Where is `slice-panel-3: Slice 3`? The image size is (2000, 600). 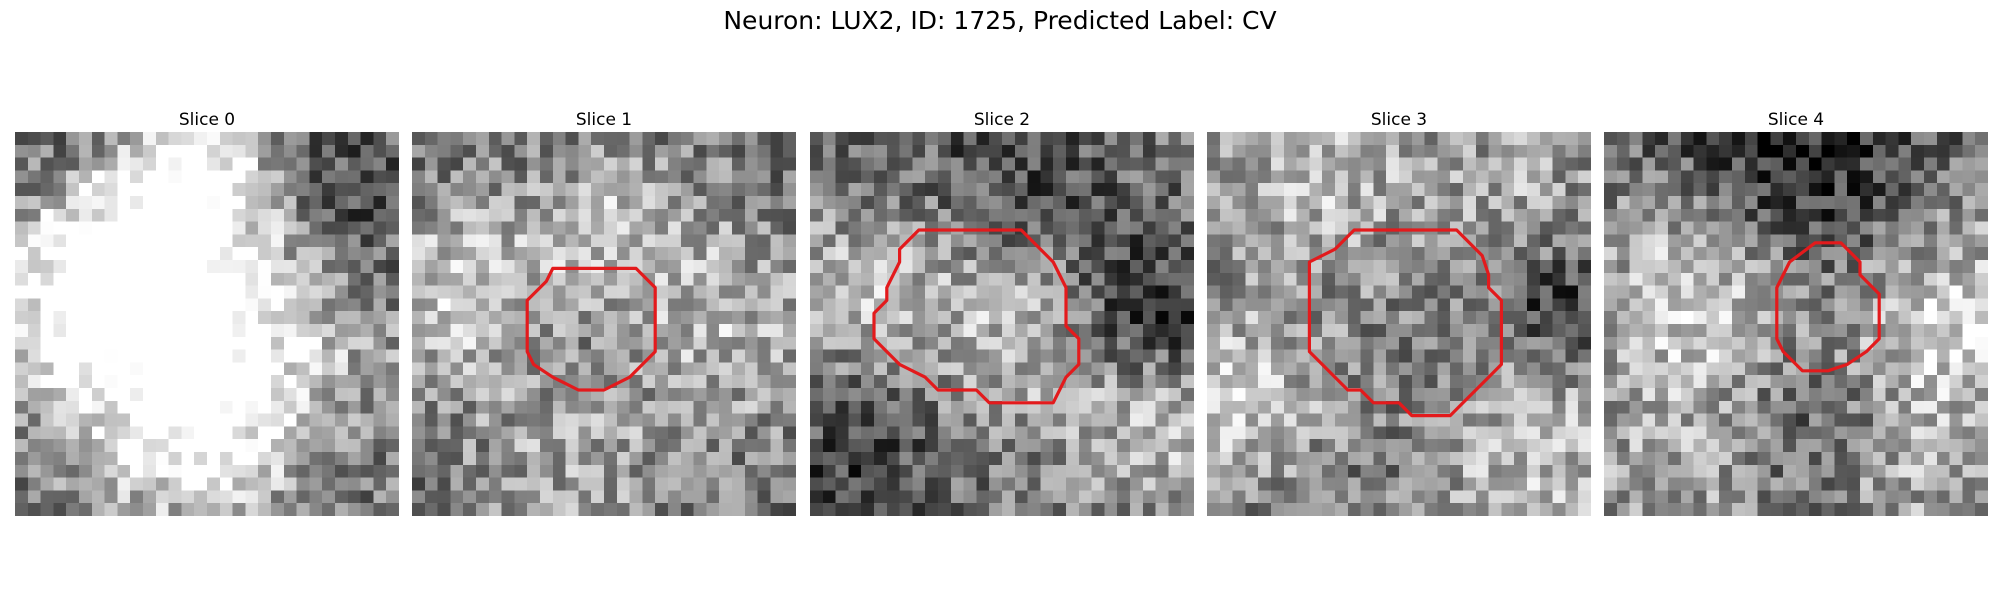 slice-panel-3: Slice 3 is located at coordinates (1399, 312).